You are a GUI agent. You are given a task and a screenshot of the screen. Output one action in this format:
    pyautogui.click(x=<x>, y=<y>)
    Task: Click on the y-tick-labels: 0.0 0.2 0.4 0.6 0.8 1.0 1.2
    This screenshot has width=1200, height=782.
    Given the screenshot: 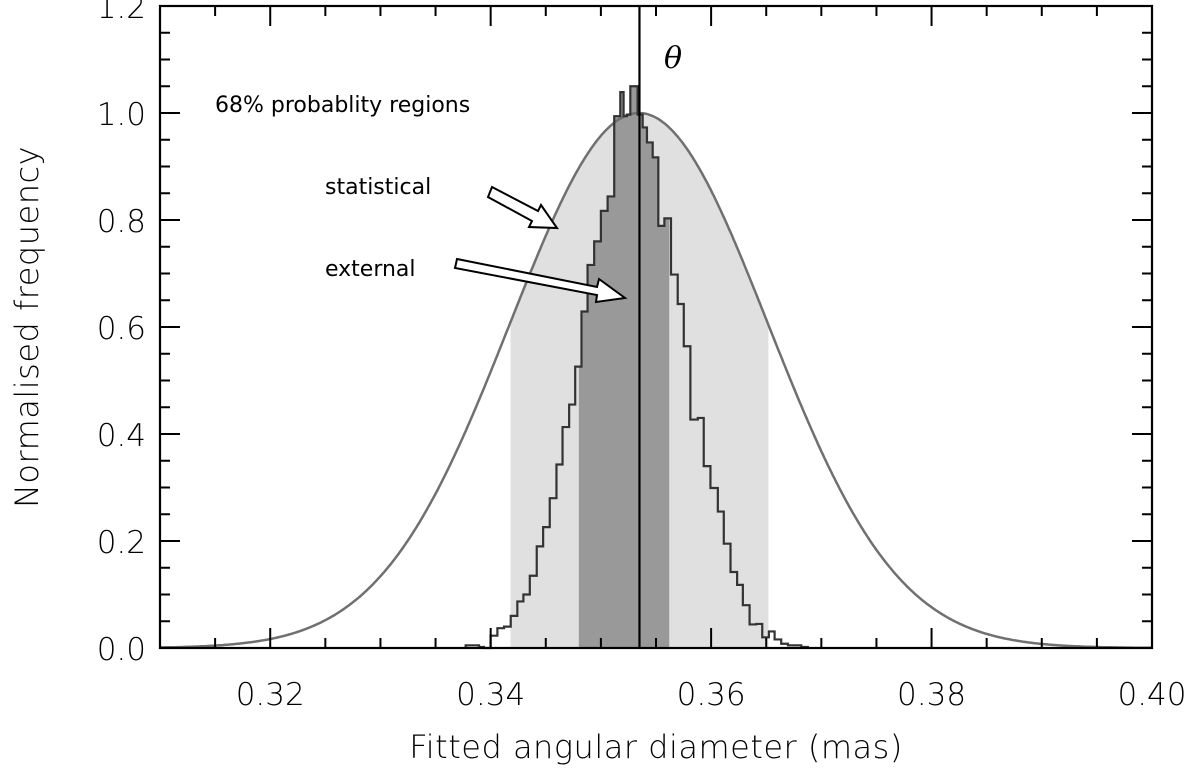 What is the action you would take?
    pyautogui.click(x=121, y=334)
    